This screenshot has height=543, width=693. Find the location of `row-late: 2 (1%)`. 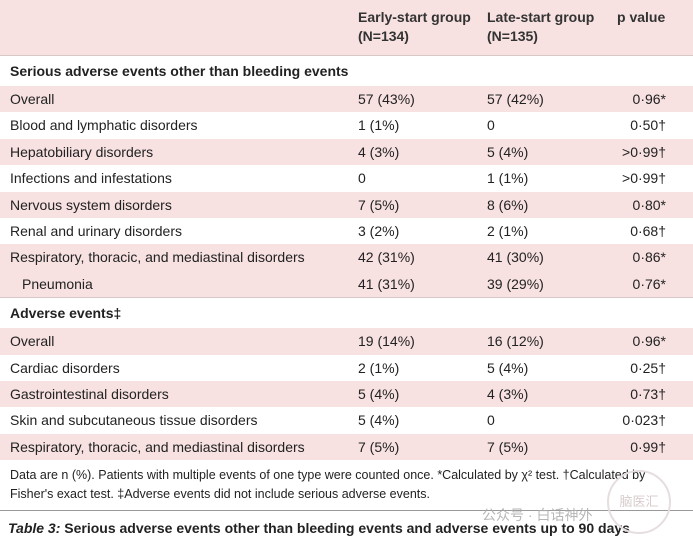

row-late: 2 (1%) is located at coordinates (508, 230).